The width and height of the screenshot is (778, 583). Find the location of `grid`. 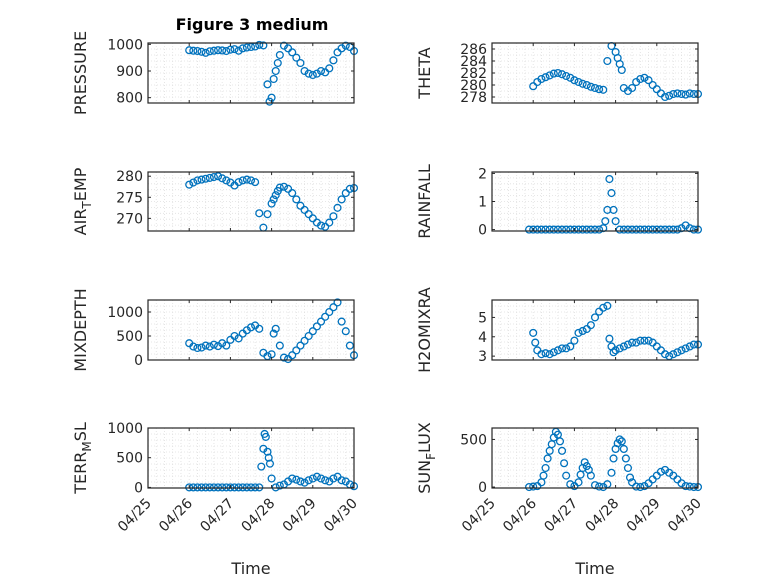

grid is located at coordinates (251, 330).